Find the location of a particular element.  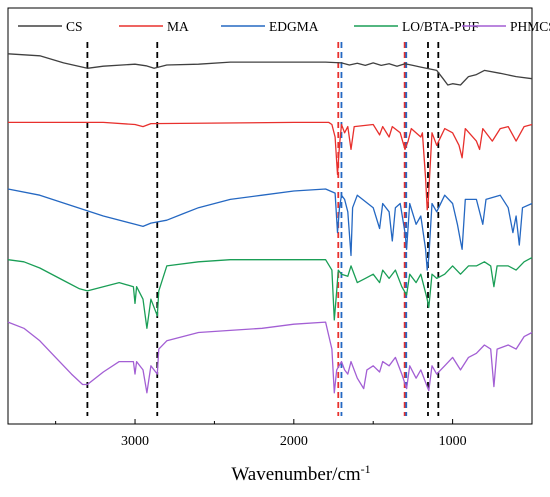

legend: CS MA EDGMA LO/BTA-PUF PHMCS is located at coordinates (284, 26).